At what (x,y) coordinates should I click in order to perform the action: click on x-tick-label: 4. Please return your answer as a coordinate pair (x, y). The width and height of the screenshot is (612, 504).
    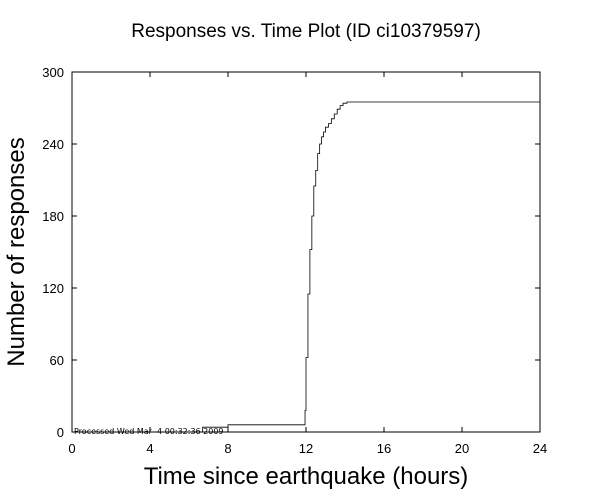
    Looking at the image, I should click on (149, 448).